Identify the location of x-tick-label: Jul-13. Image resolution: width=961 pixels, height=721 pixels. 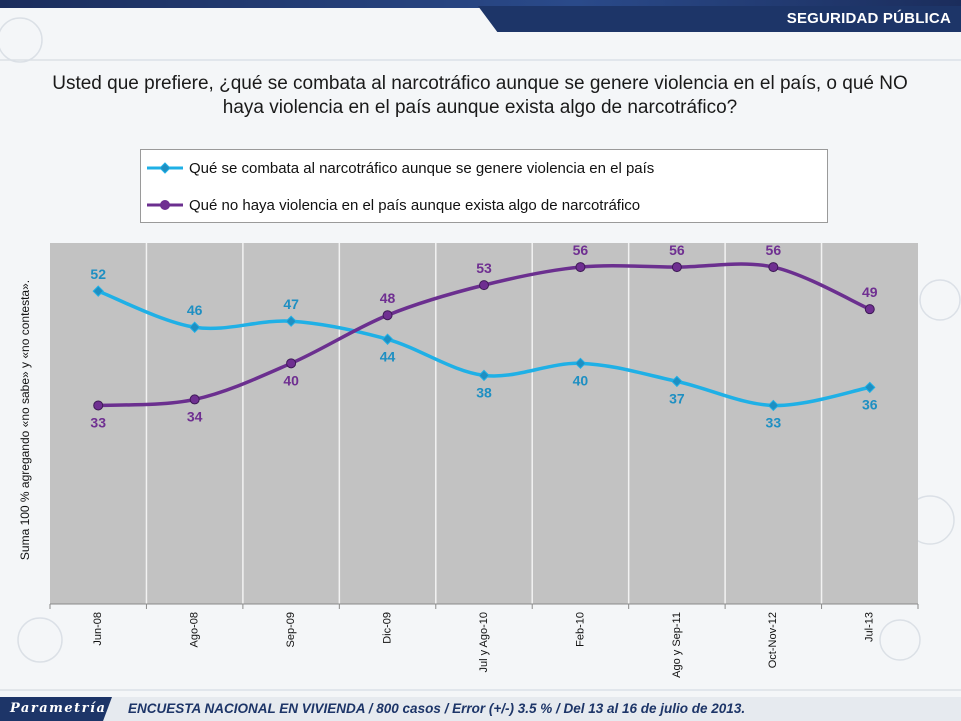
(870, 627).